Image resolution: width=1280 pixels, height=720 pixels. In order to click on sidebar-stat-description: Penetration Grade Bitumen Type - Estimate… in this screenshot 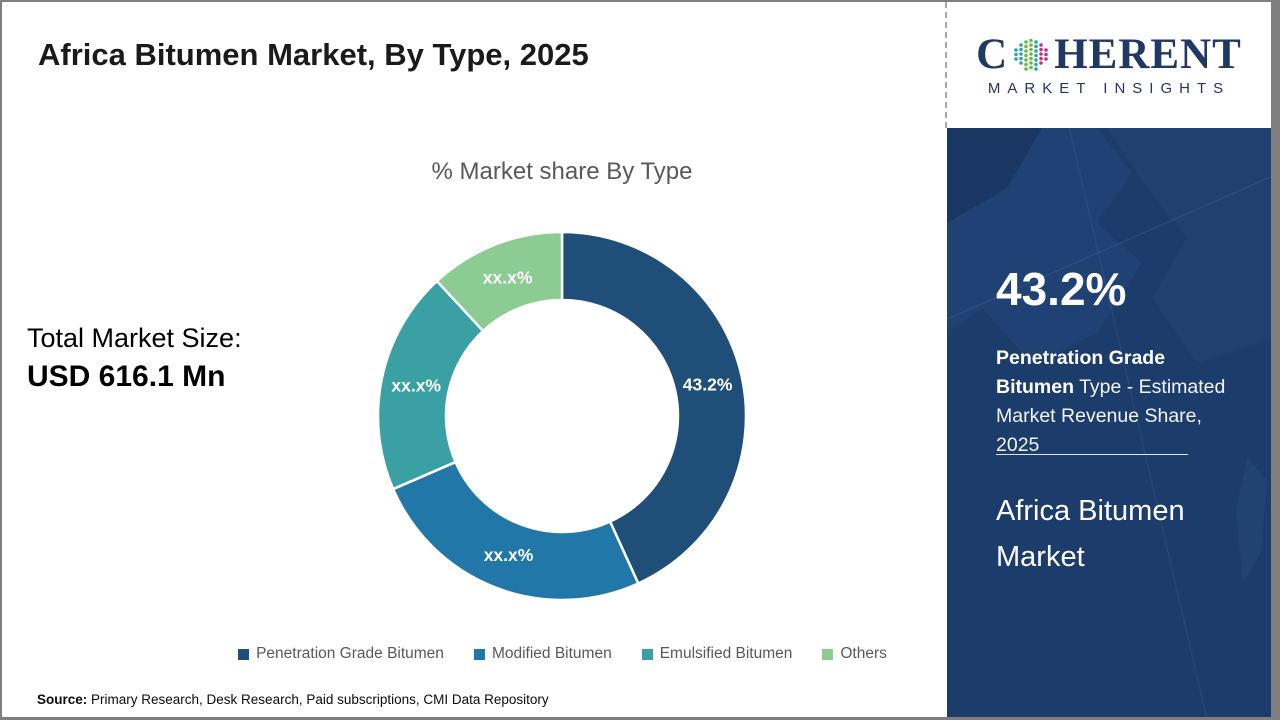, I will do `click(1122, 402)`.